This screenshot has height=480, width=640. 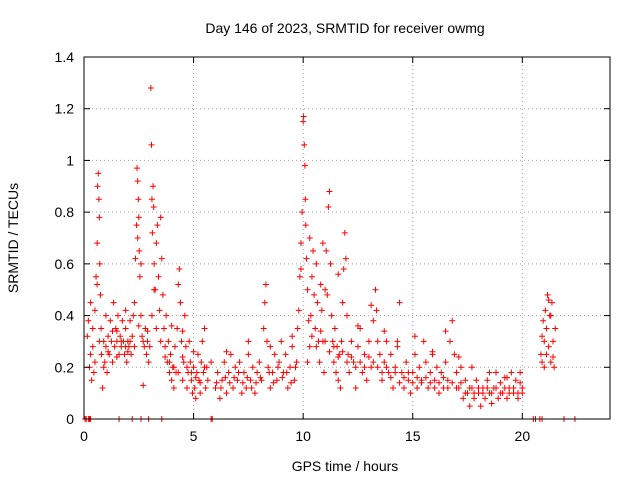 What do you see at coordinates (65, 264) in the screenshot?
I see `y-tick-label: 0.6` at bounding box center [65, 264].